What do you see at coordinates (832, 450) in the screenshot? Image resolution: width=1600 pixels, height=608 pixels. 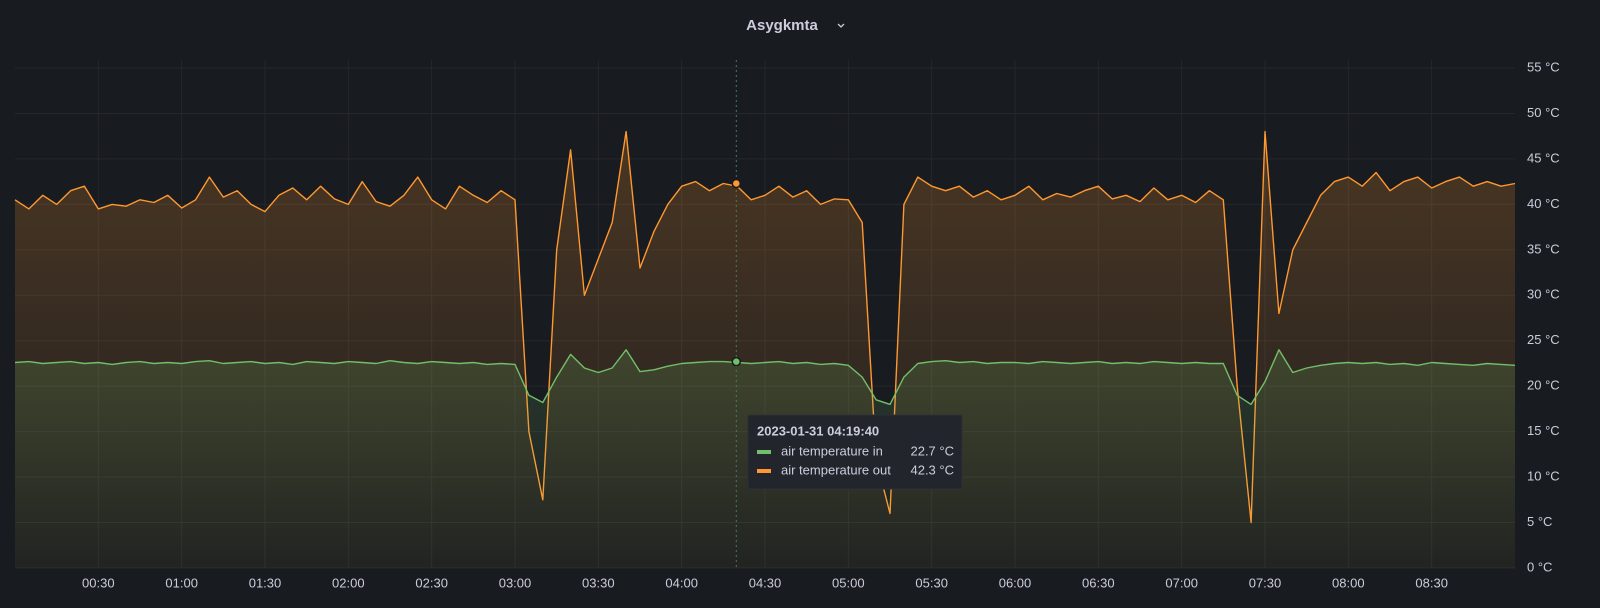 I see `tooltip-series-name: air temperature in` at bounding box center [832, 450].